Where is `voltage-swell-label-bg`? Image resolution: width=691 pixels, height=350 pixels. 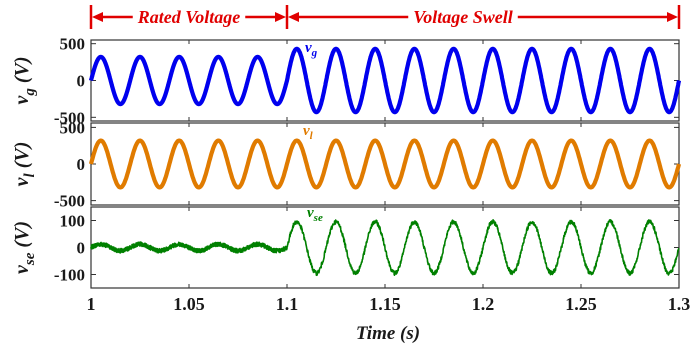
voltage-swell-label-bg is located at coordinates (463, 17).